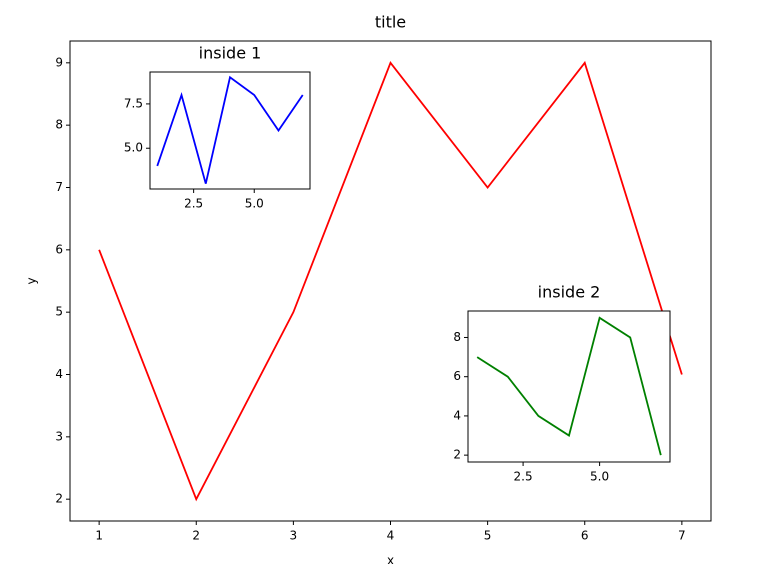 The image size is (781, 564). What do you see at coordinates (196, 536) in the screenshot?
I see `x-tick-label: 2` at bounding box center [196, 536].